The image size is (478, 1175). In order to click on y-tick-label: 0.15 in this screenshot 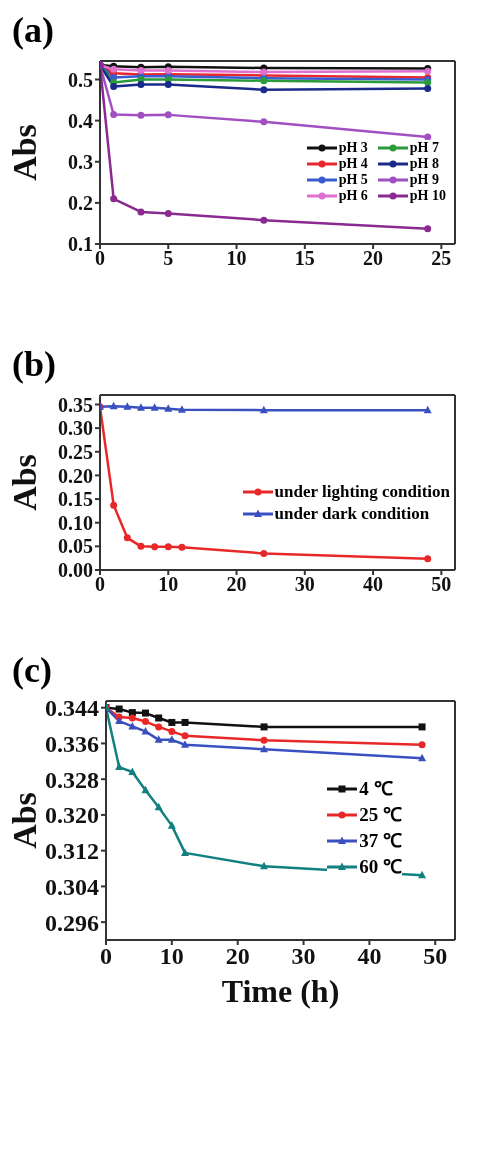, I will do `click(75, 499)`.